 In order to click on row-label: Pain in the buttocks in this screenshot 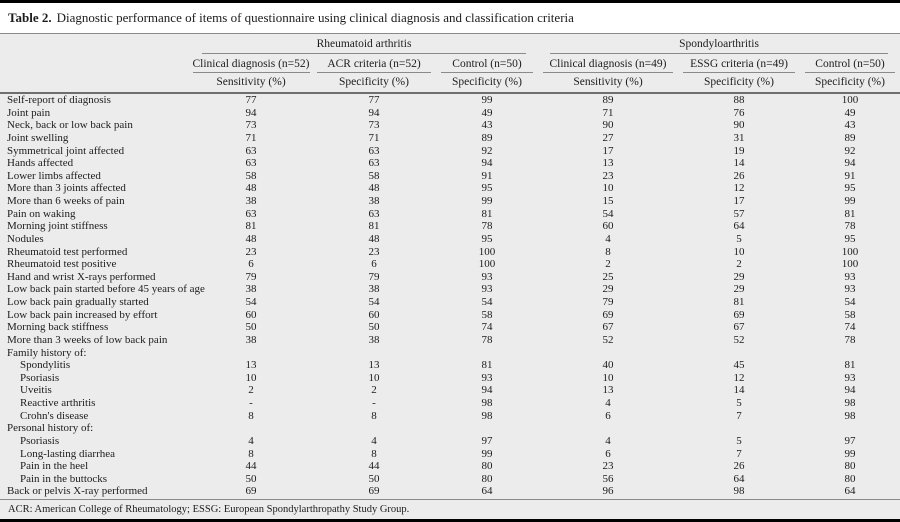, I will do `click(64, 478)`.